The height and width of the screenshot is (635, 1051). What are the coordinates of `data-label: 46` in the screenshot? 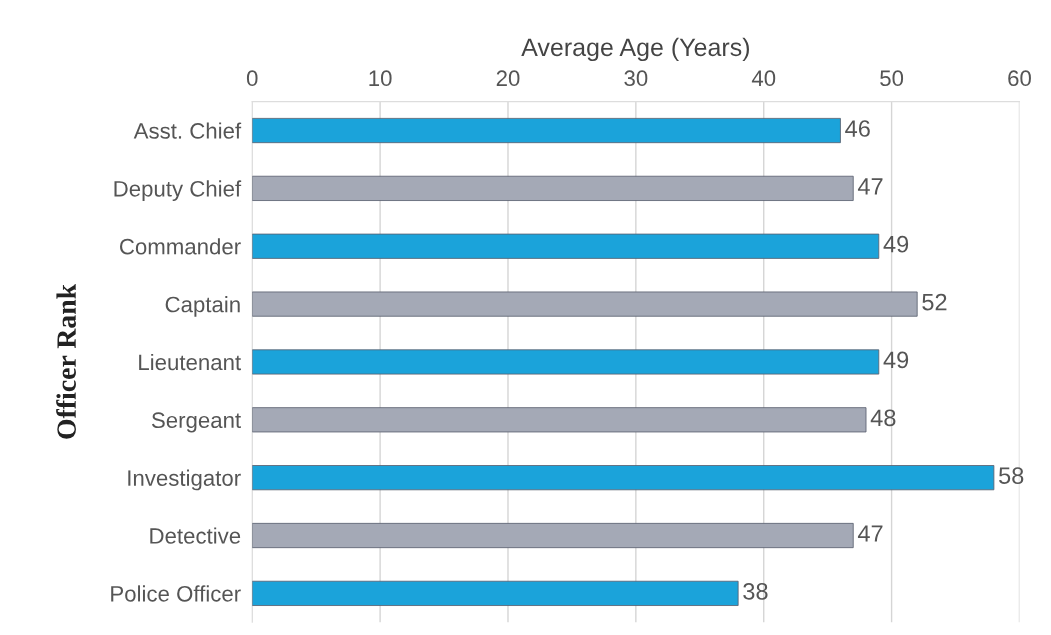 It's located at (857, 128).